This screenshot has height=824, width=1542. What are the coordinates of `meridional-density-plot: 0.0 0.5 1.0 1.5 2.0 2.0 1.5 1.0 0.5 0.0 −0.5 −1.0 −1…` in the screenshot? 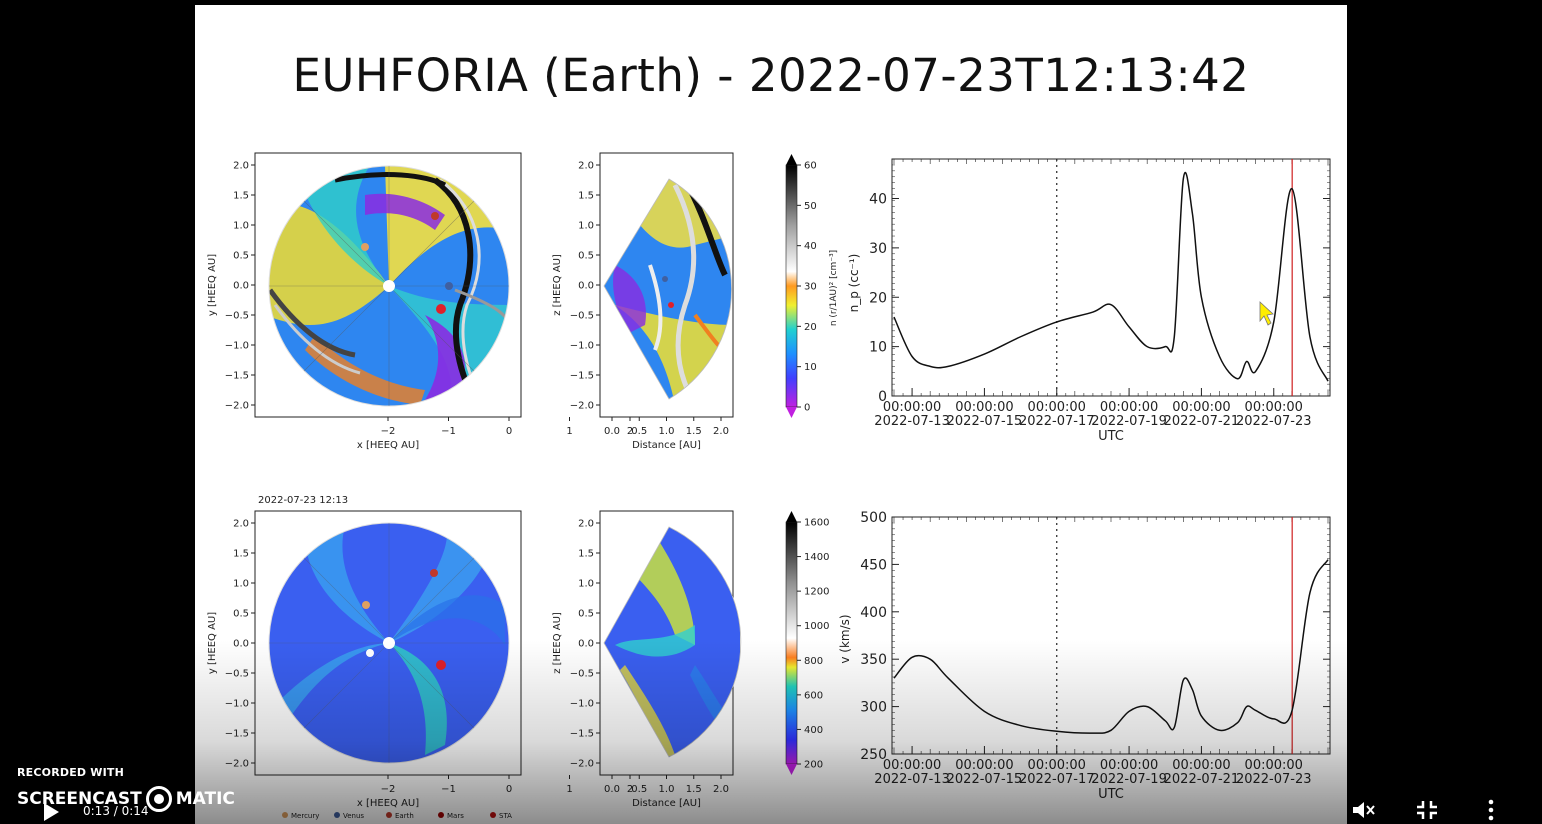 It's located at (643, 301).